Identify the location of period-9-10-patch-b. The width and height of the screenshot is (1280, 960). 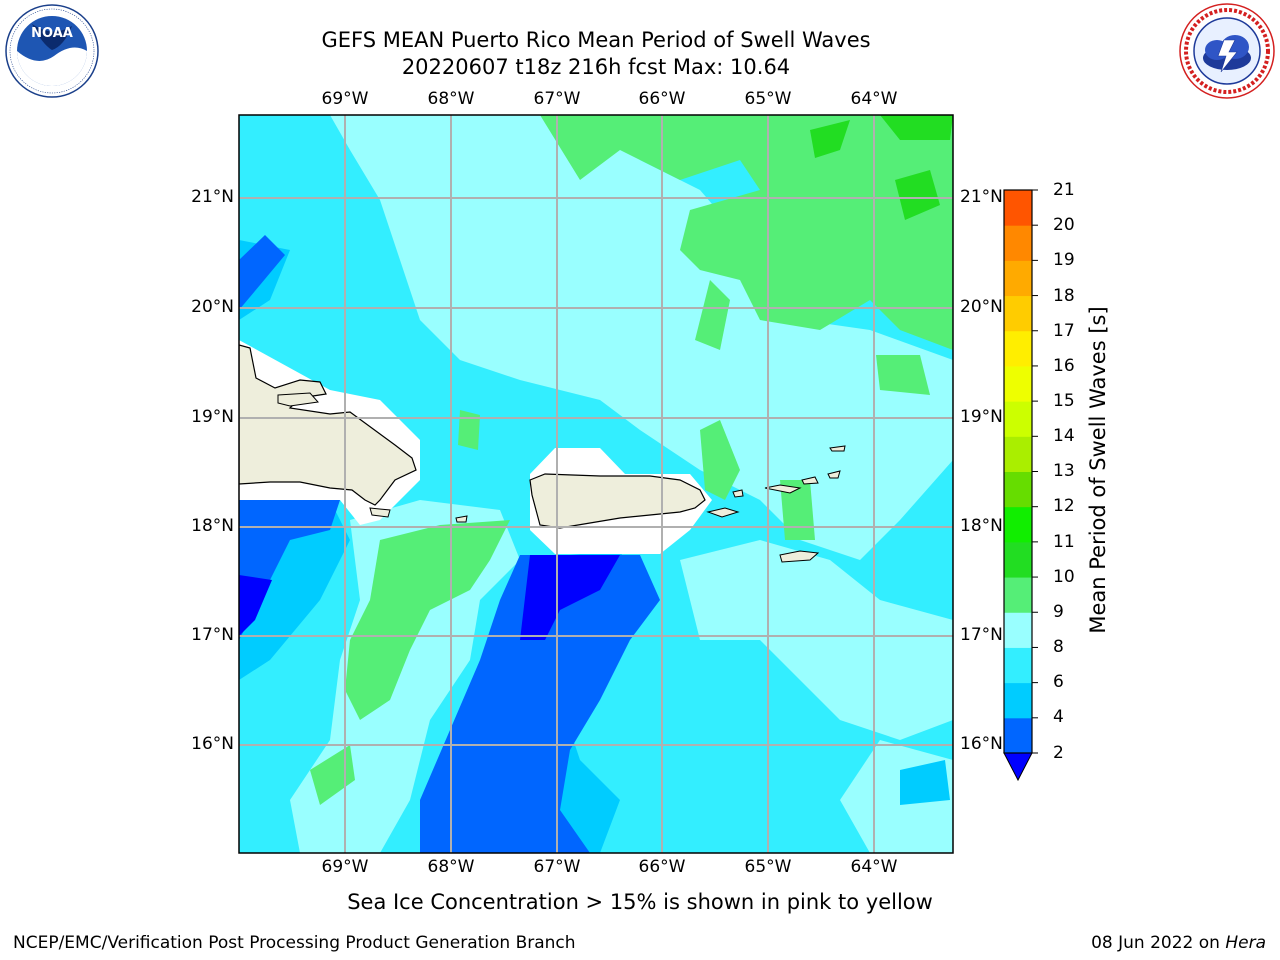
(720, 460).